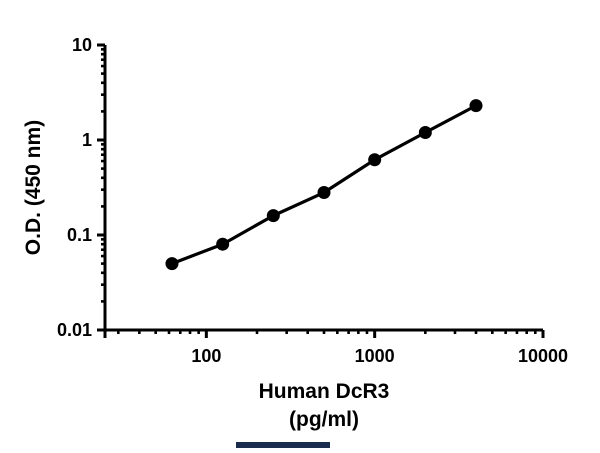 This screenshot has width=600, height=453. I want to click on bottom-accent-bar, so click(283, 445).